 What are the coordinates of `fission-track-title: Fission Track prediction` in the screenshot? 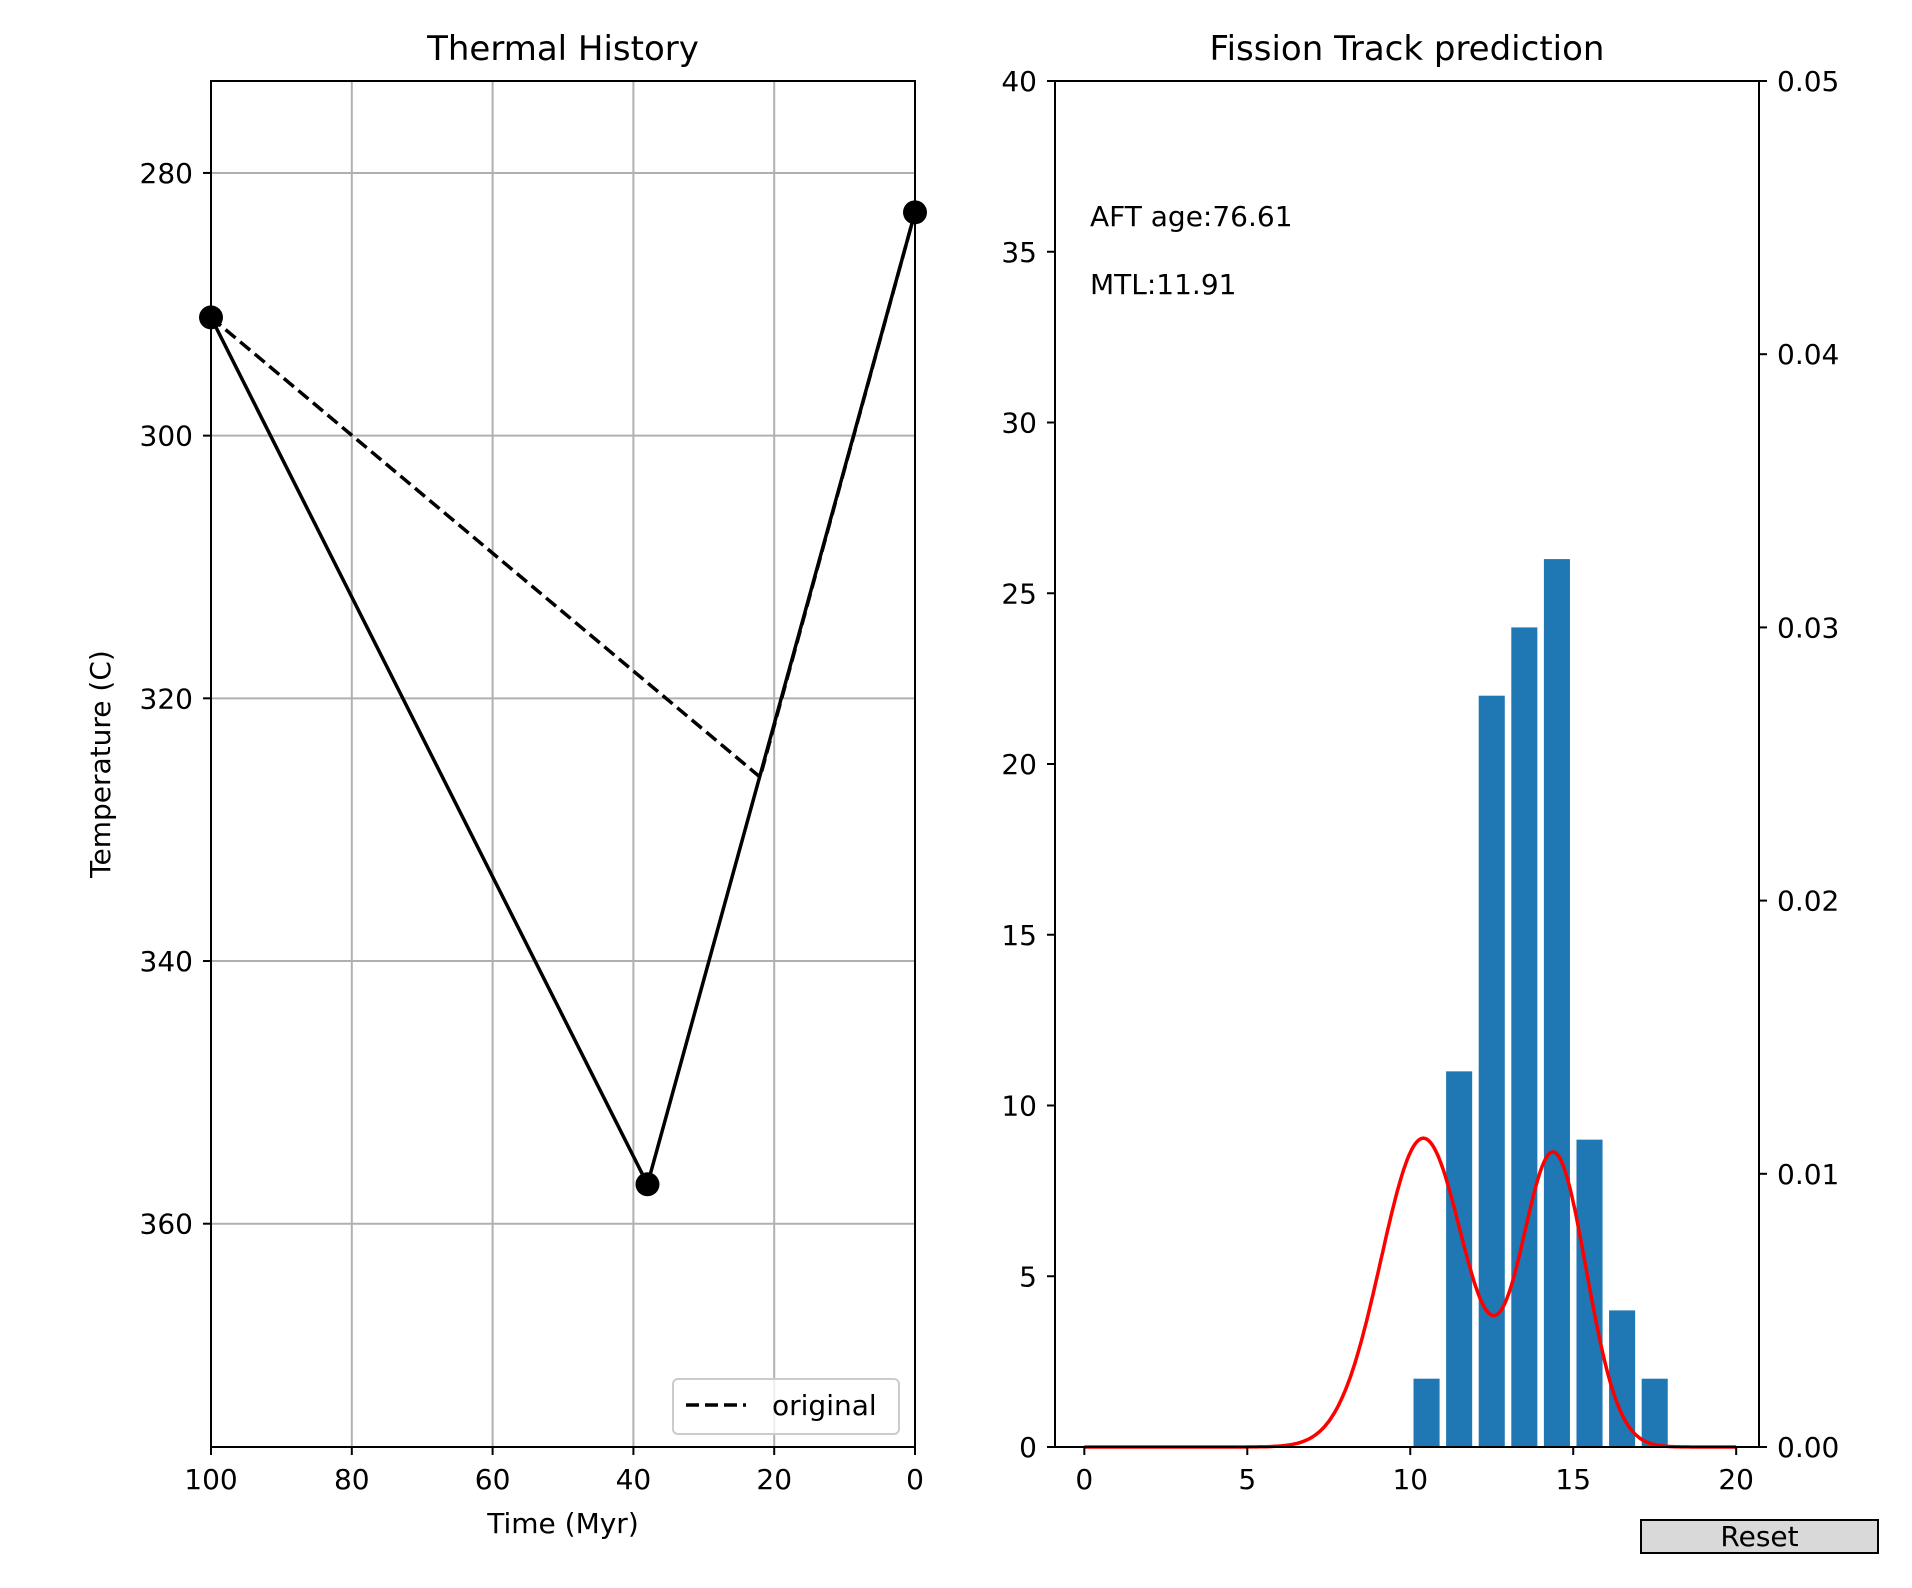 It's located at (1407, 49).